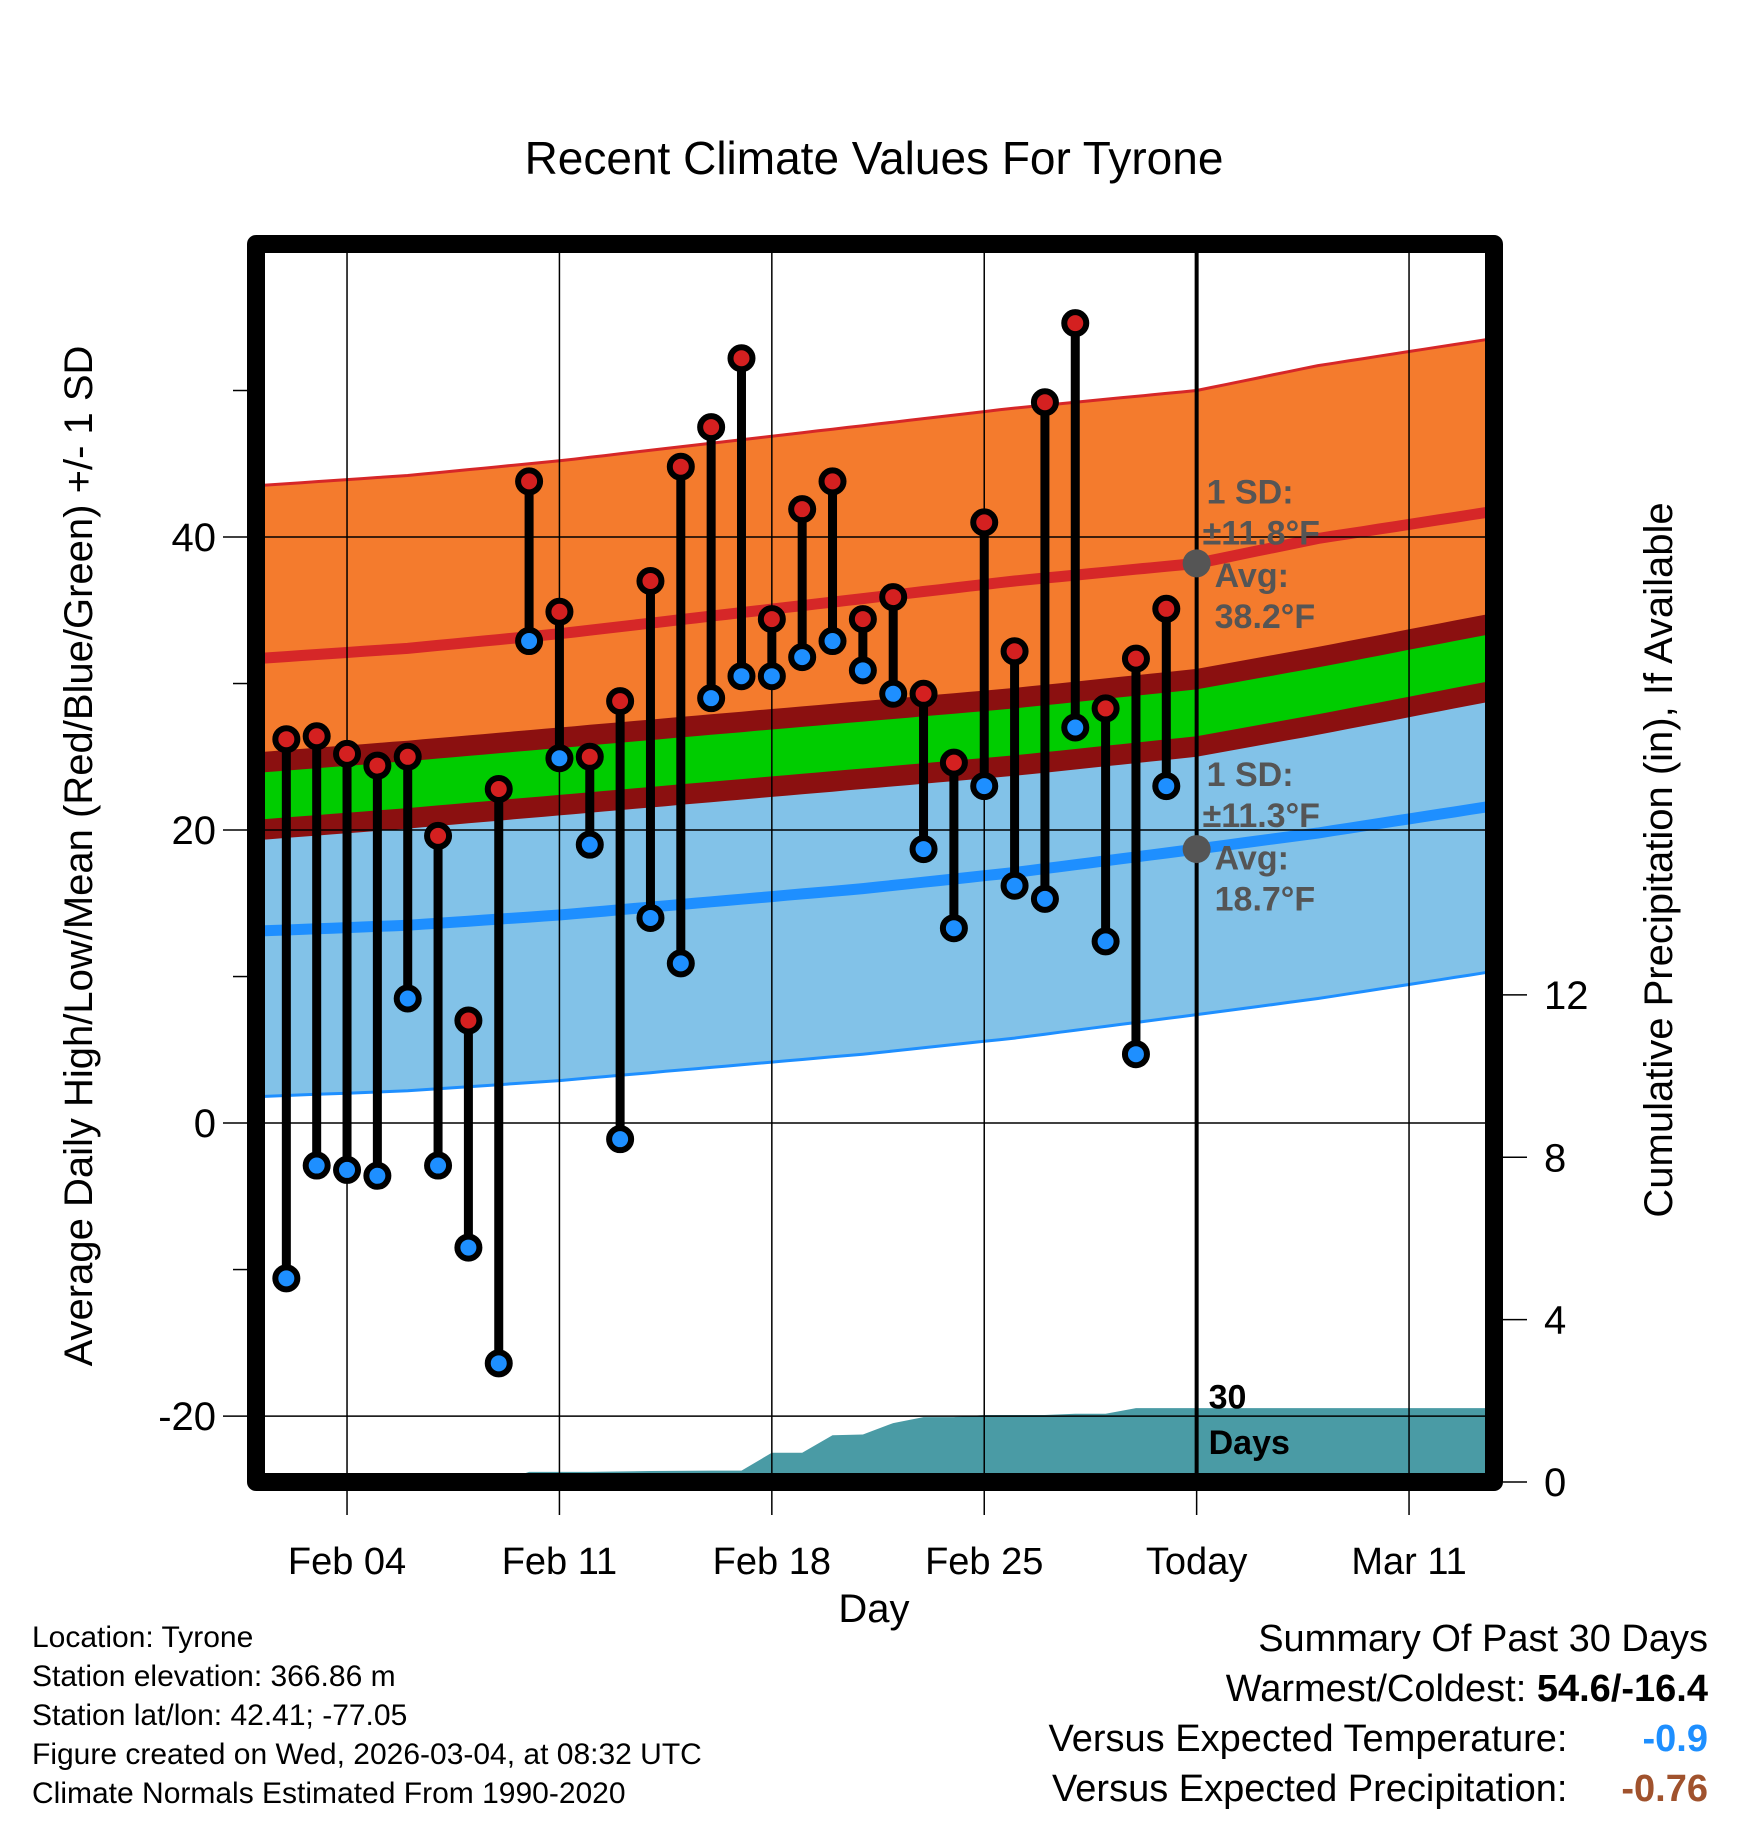 This screenshot has width=1748, height=1828. What do you see at coordinates (873, 1609) in the screenshot?
I see `x-axis-label: Day` at bounding box center [873, 1609].